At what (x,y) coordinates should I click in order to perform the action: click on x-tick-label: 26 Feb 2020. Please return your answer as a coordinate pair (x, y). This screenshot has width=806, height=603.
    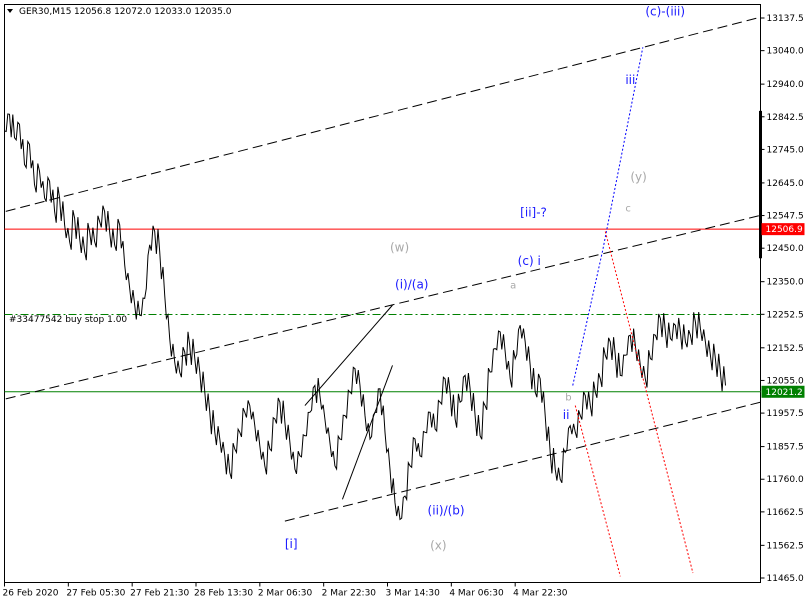
    Looking at the image, I should click on (31, 594).